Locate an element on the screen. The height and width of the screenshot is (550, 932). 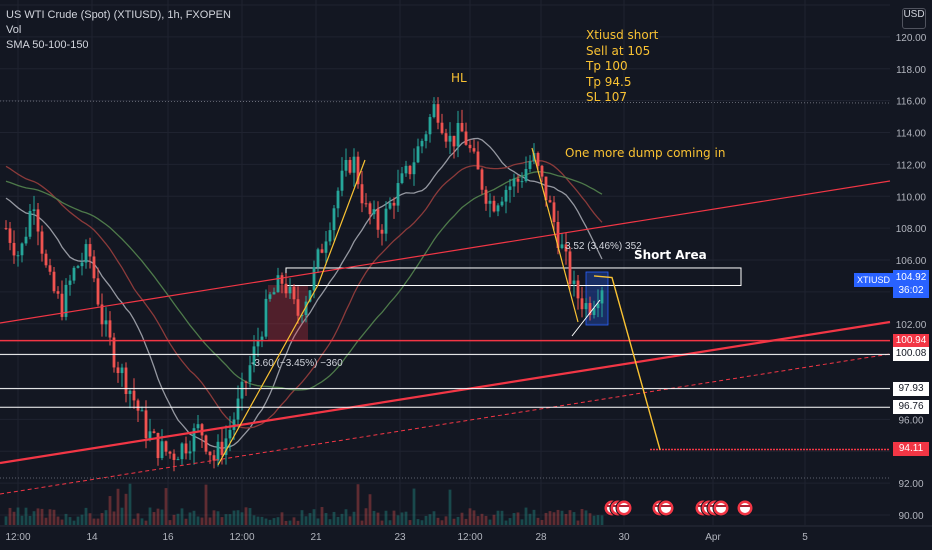
measure-right-label: 3.52 (3.46%) 352 is located at coordinates (603, 246).